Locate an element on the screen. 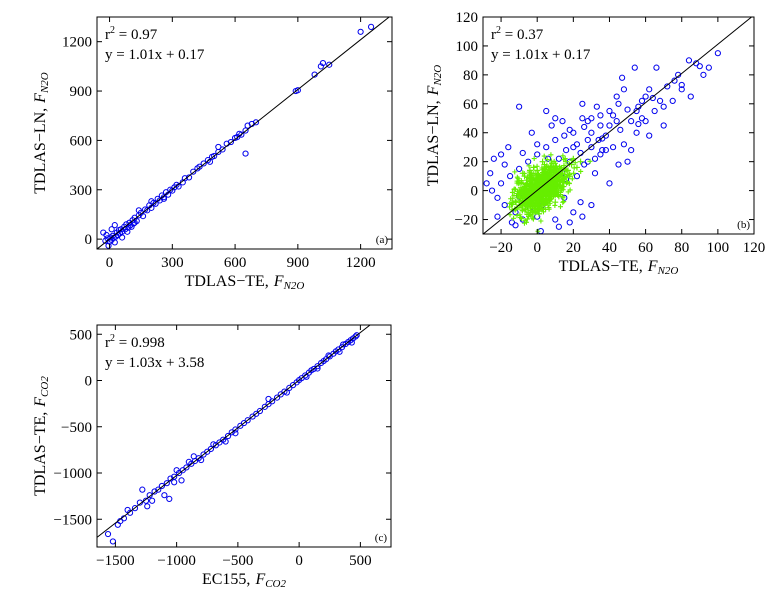 This screenshot has width=774, height=594. x-tick-label: 500 is located at coordinates (360, 561).